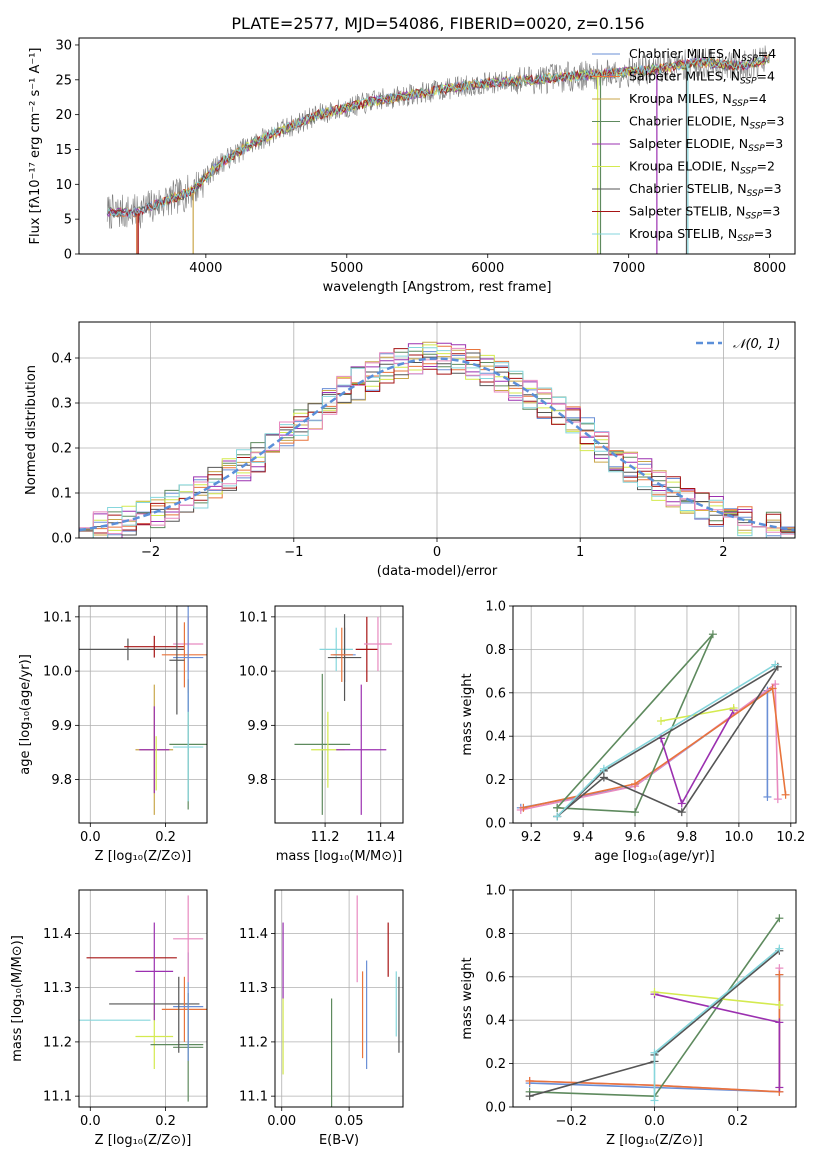 Image resolution: width=819 pixels, height=1170 pixels. What do you see at coordinates (654, 1140) in the screenshot?
I see `x-axis-label: Z [log₁₀(Z/Z⊙)]` at bounding box center [654, 1140].